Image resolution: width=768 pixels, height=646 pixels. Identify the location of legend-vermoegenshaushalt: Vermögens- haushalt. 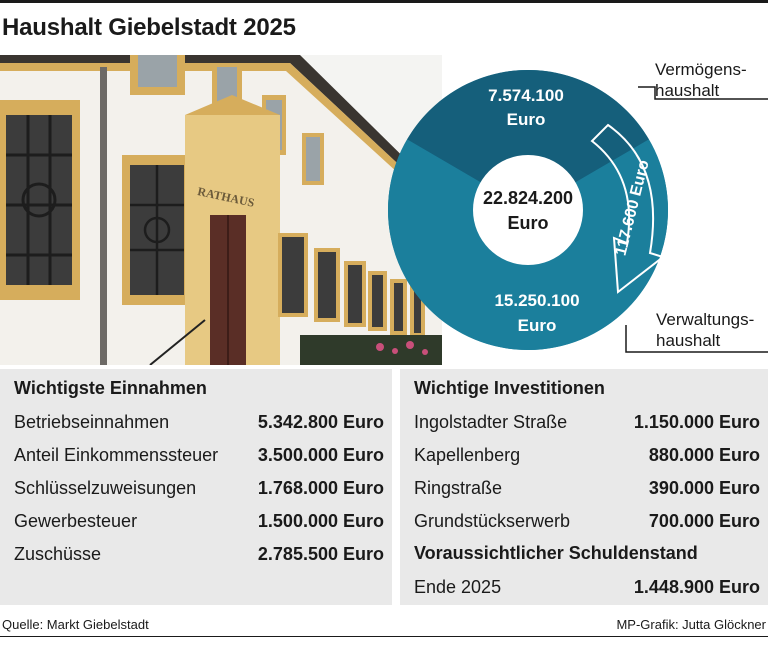
(701, 80).